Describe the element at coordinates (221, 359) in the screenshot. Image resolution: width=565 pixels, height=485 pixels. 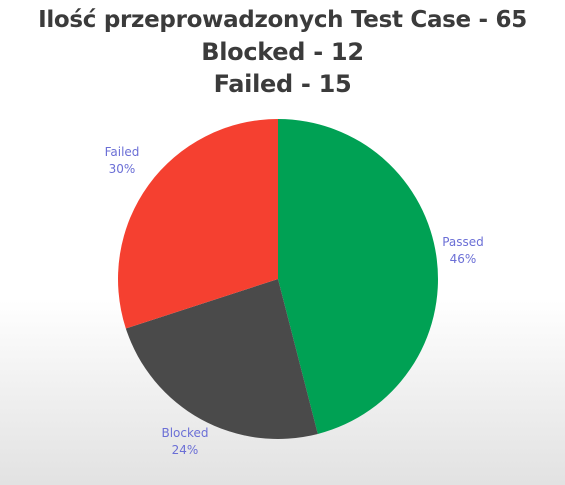
I see `pie-slice-blocked` at that location.